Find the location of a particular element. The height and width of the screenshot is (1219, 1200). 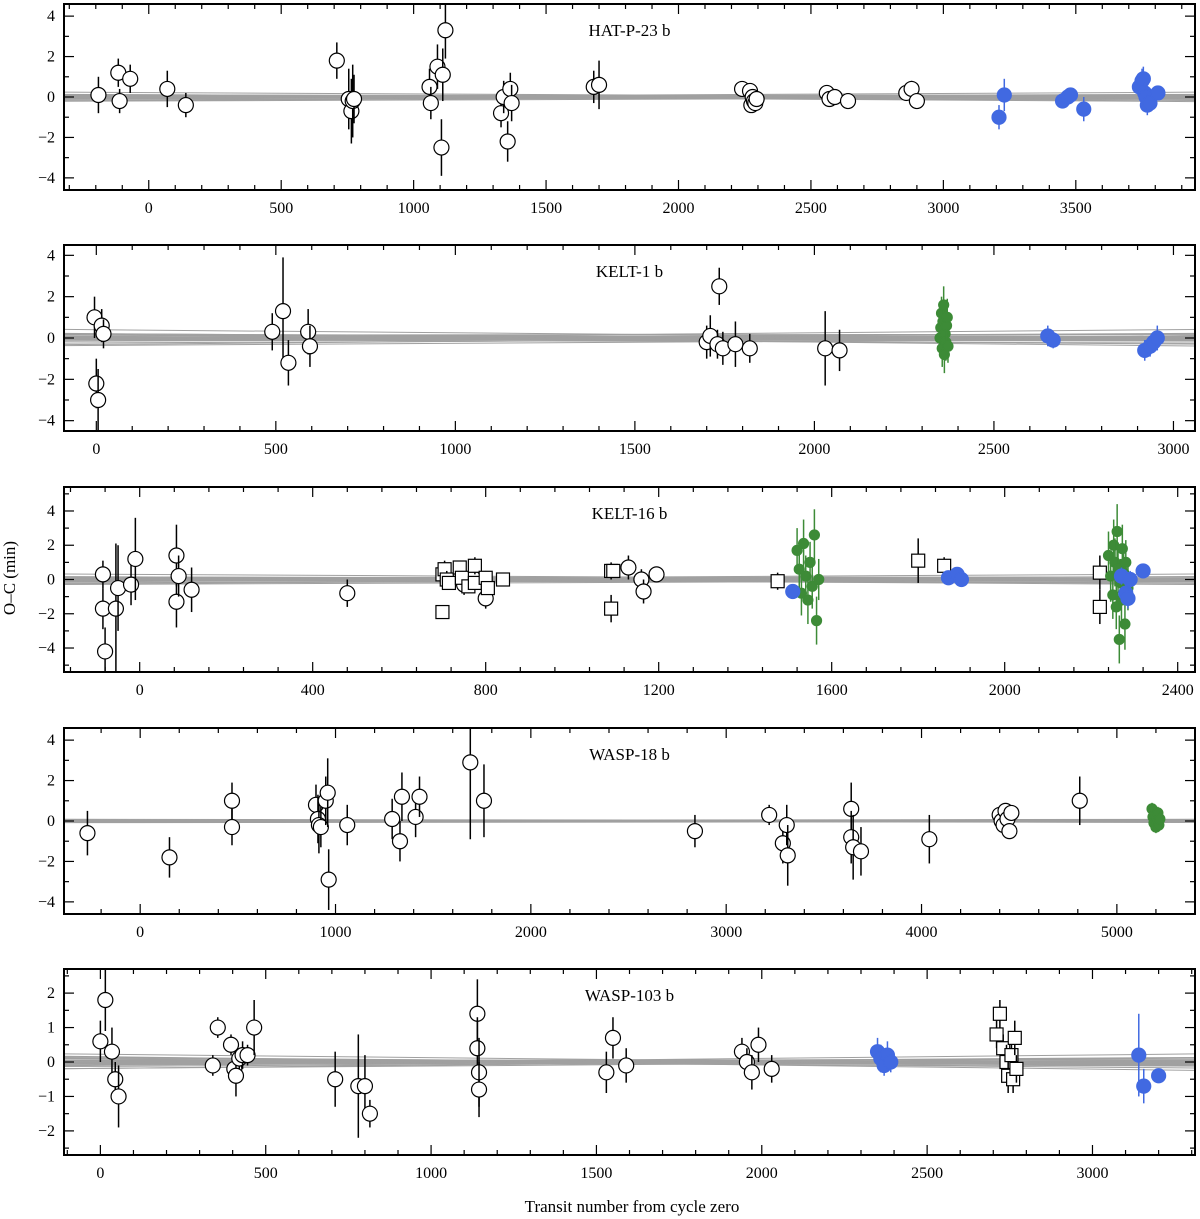

panel-title: WASP-103 b is located at coordinates (629, 995).